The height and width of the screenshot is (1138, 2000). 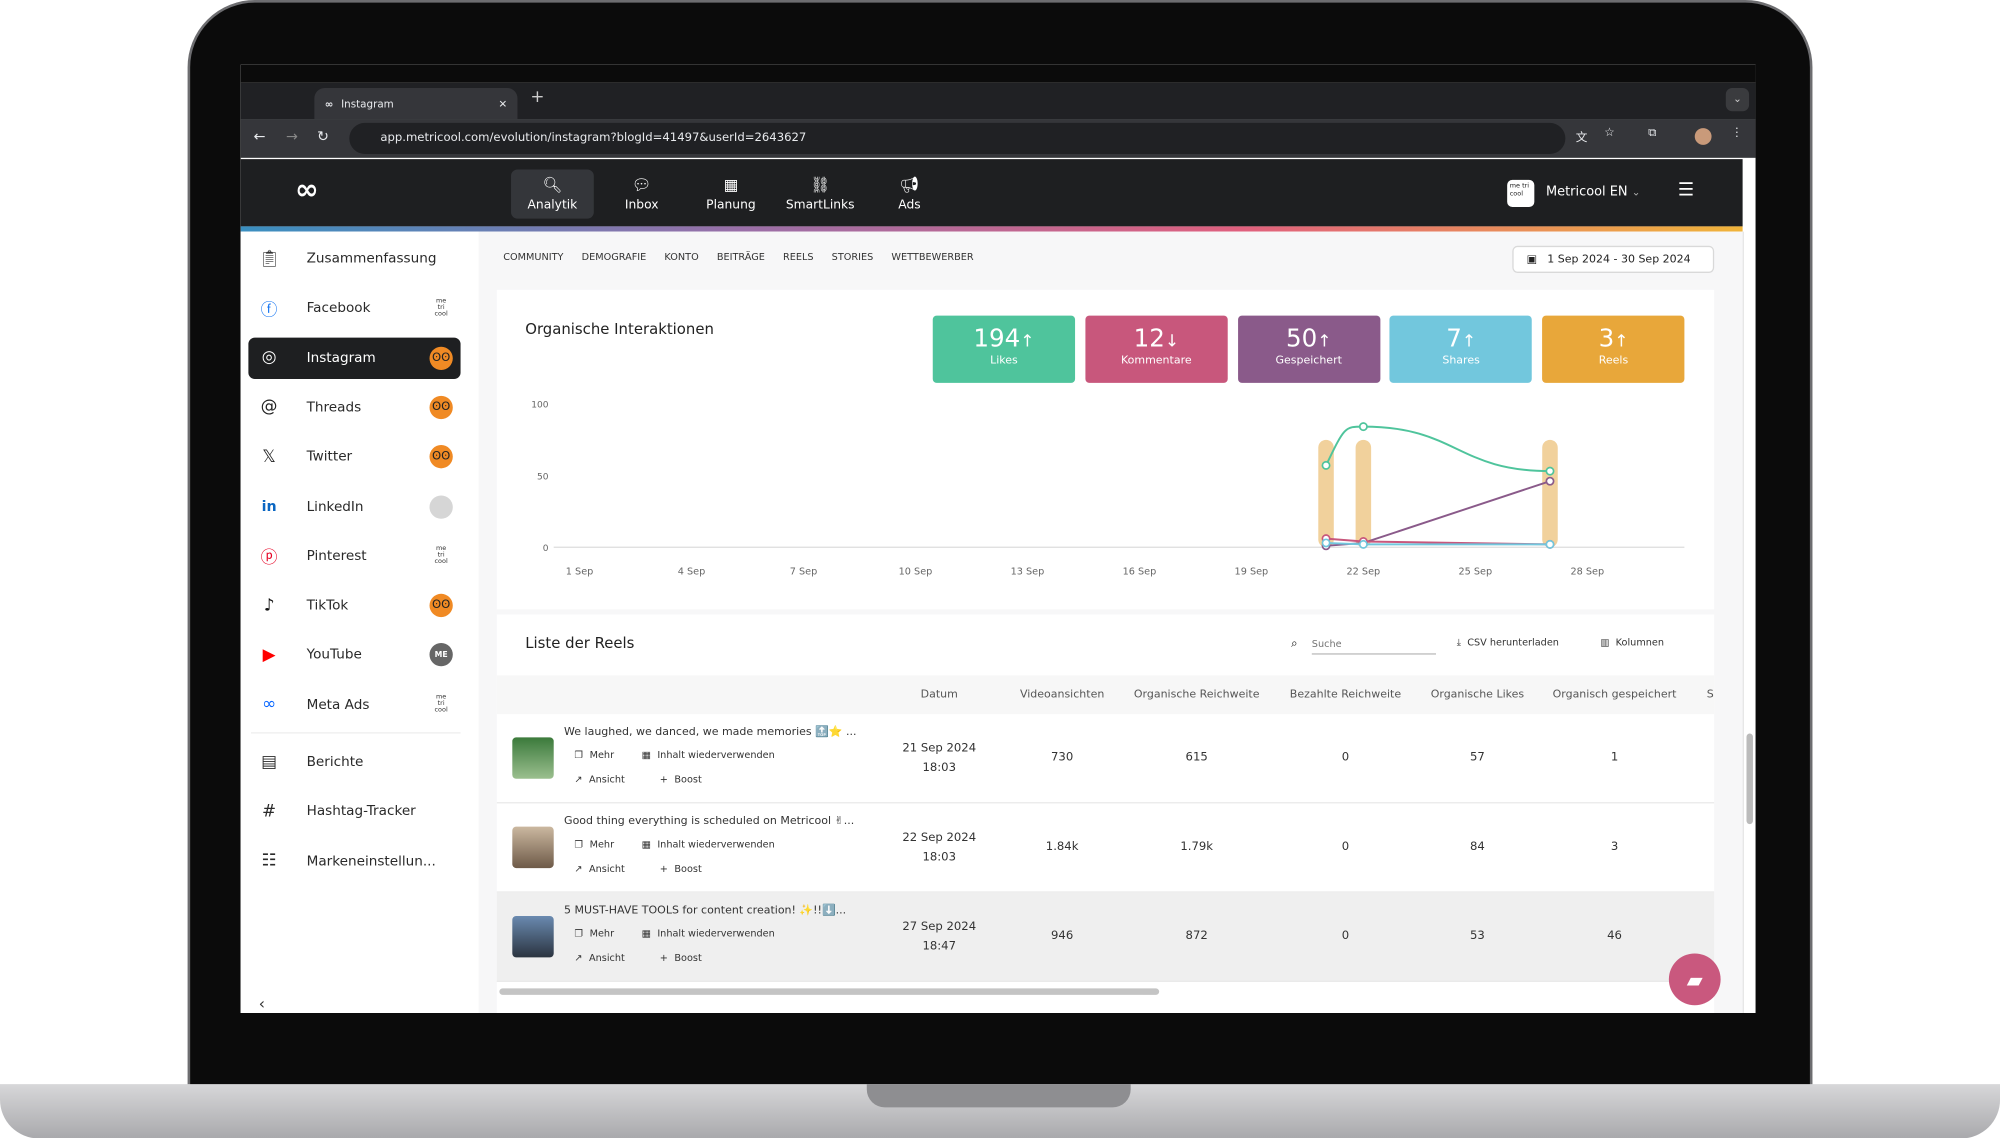 I want to click on columns-button: ▥ Kolumnen, so click(x=1632, y=643).